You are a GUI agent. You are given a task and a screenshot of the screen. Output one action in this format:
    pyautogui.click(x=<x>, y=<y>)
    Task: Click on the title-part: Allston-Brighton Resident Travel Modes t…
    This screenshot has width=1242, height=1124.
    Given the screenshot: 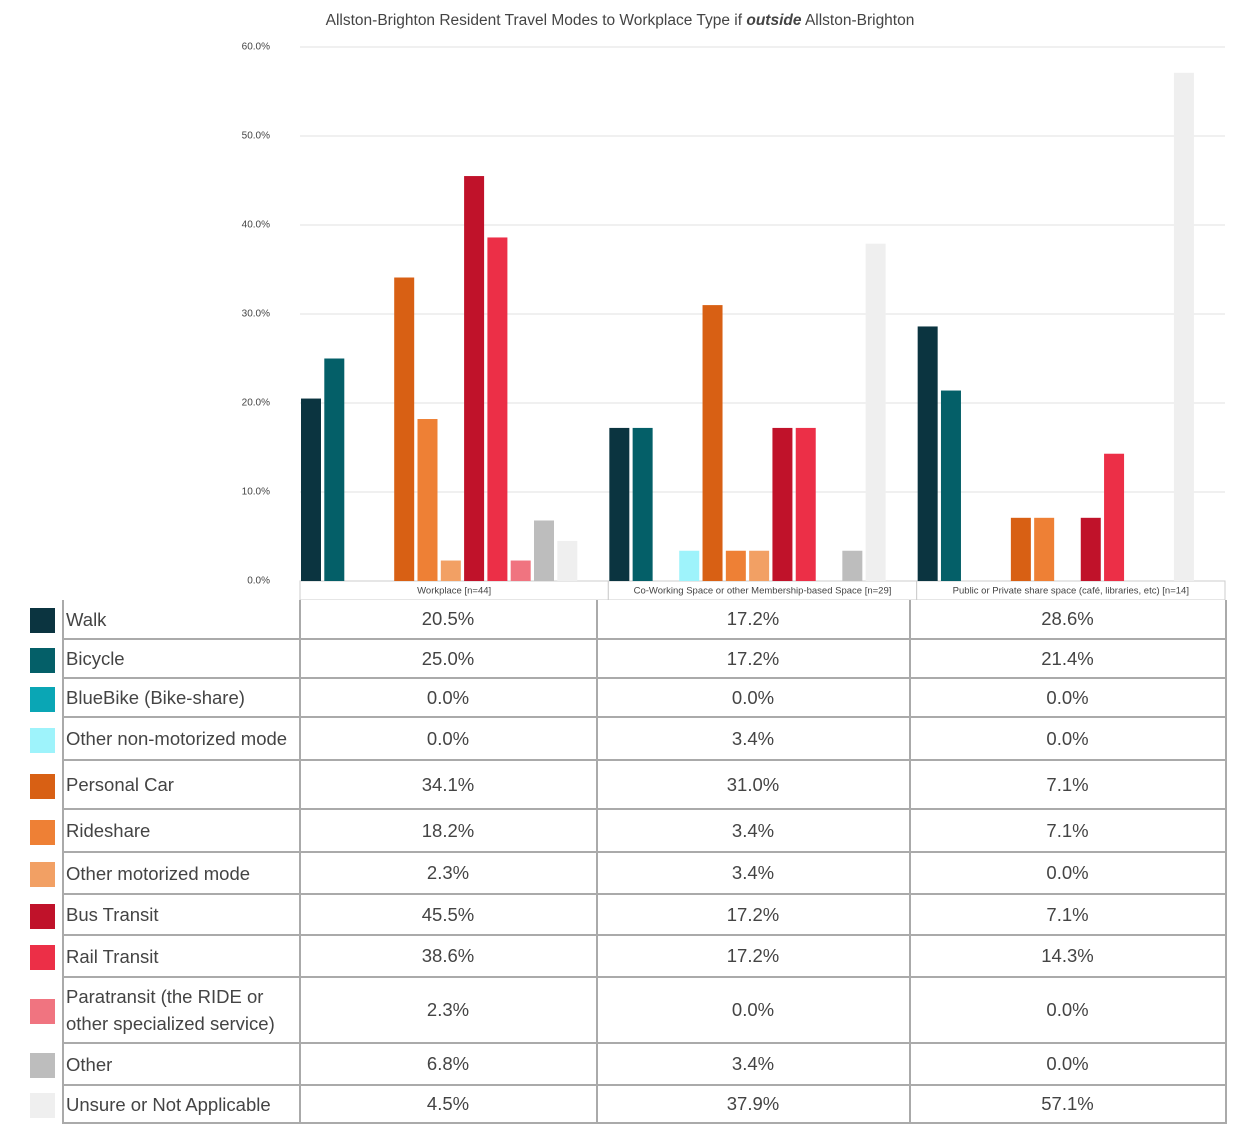 What is the action you would take?
    pyautogui.click(x=534, y=20)
    